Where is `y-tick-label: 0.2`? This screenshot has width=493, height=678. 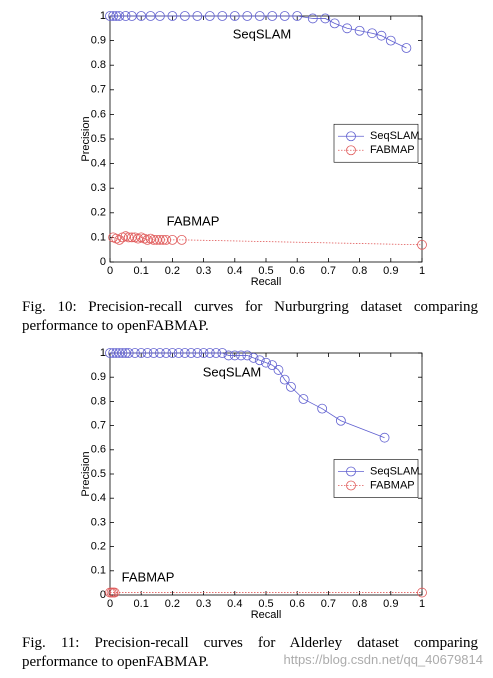 y-tick-label: 0.2 is located at coordinates (98, 213).